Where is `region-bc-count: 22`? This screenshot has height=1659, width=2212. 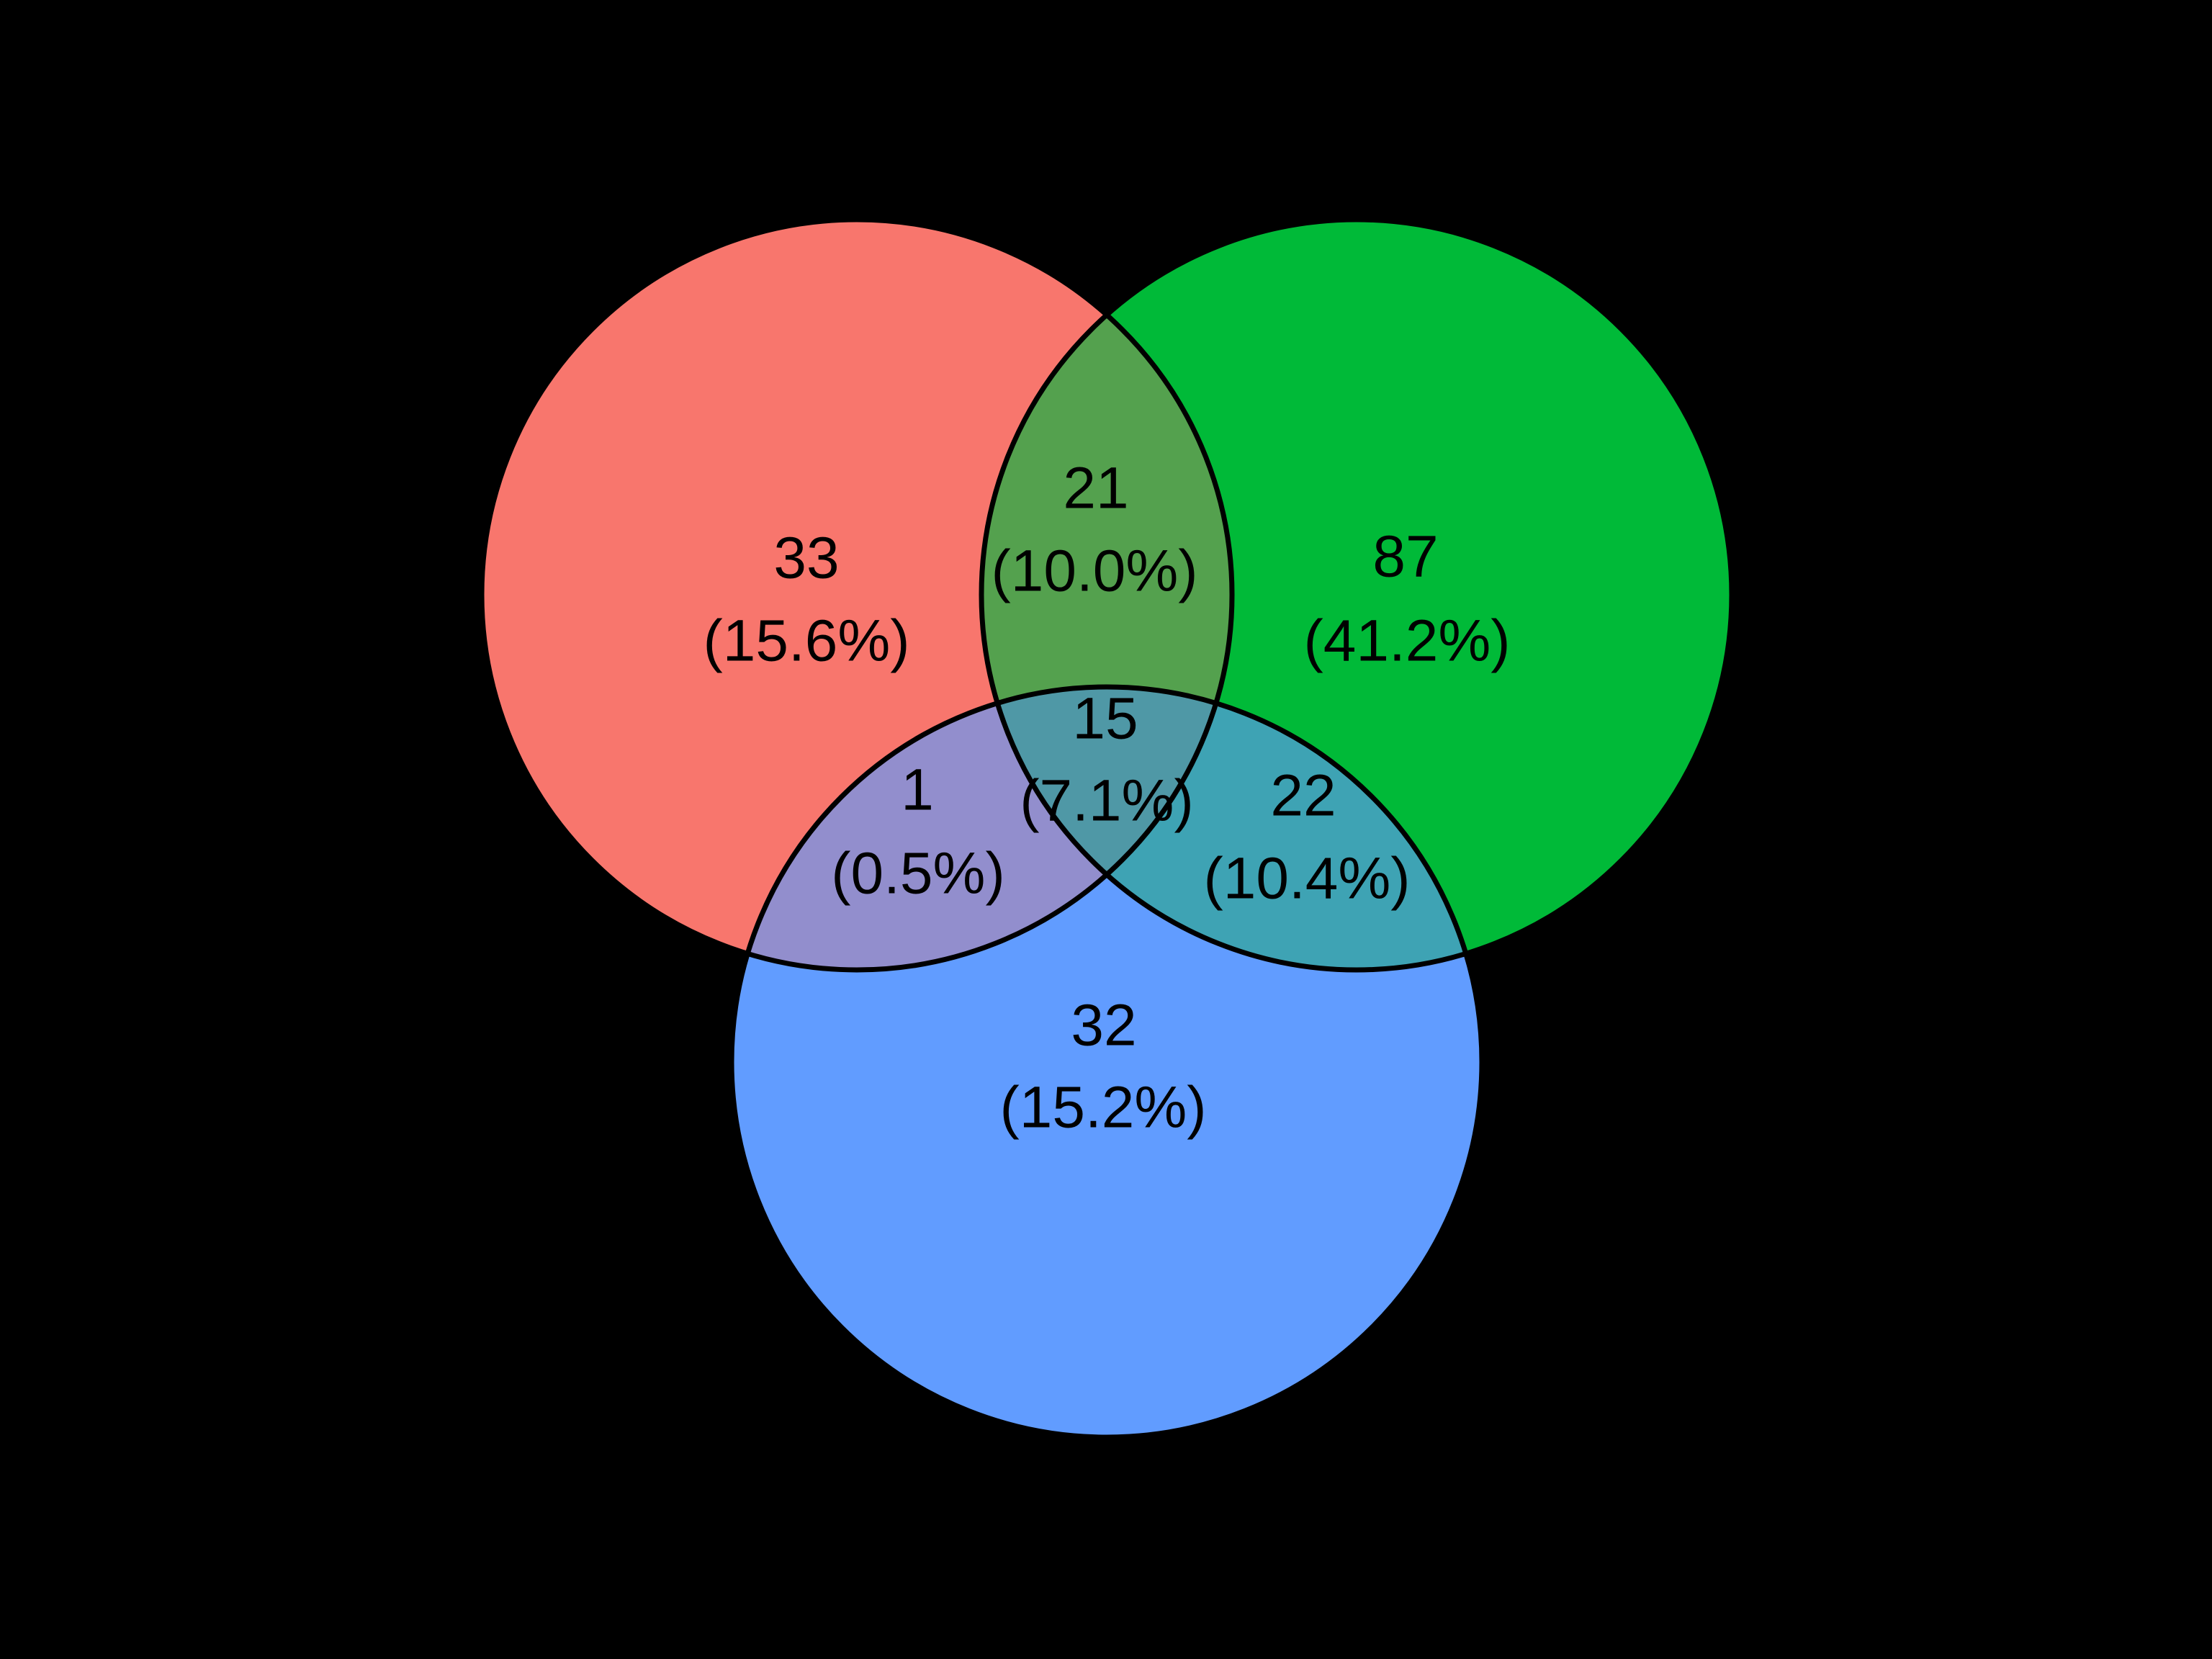
region-bc-count: 22 is located at coordinates (1303, 796).